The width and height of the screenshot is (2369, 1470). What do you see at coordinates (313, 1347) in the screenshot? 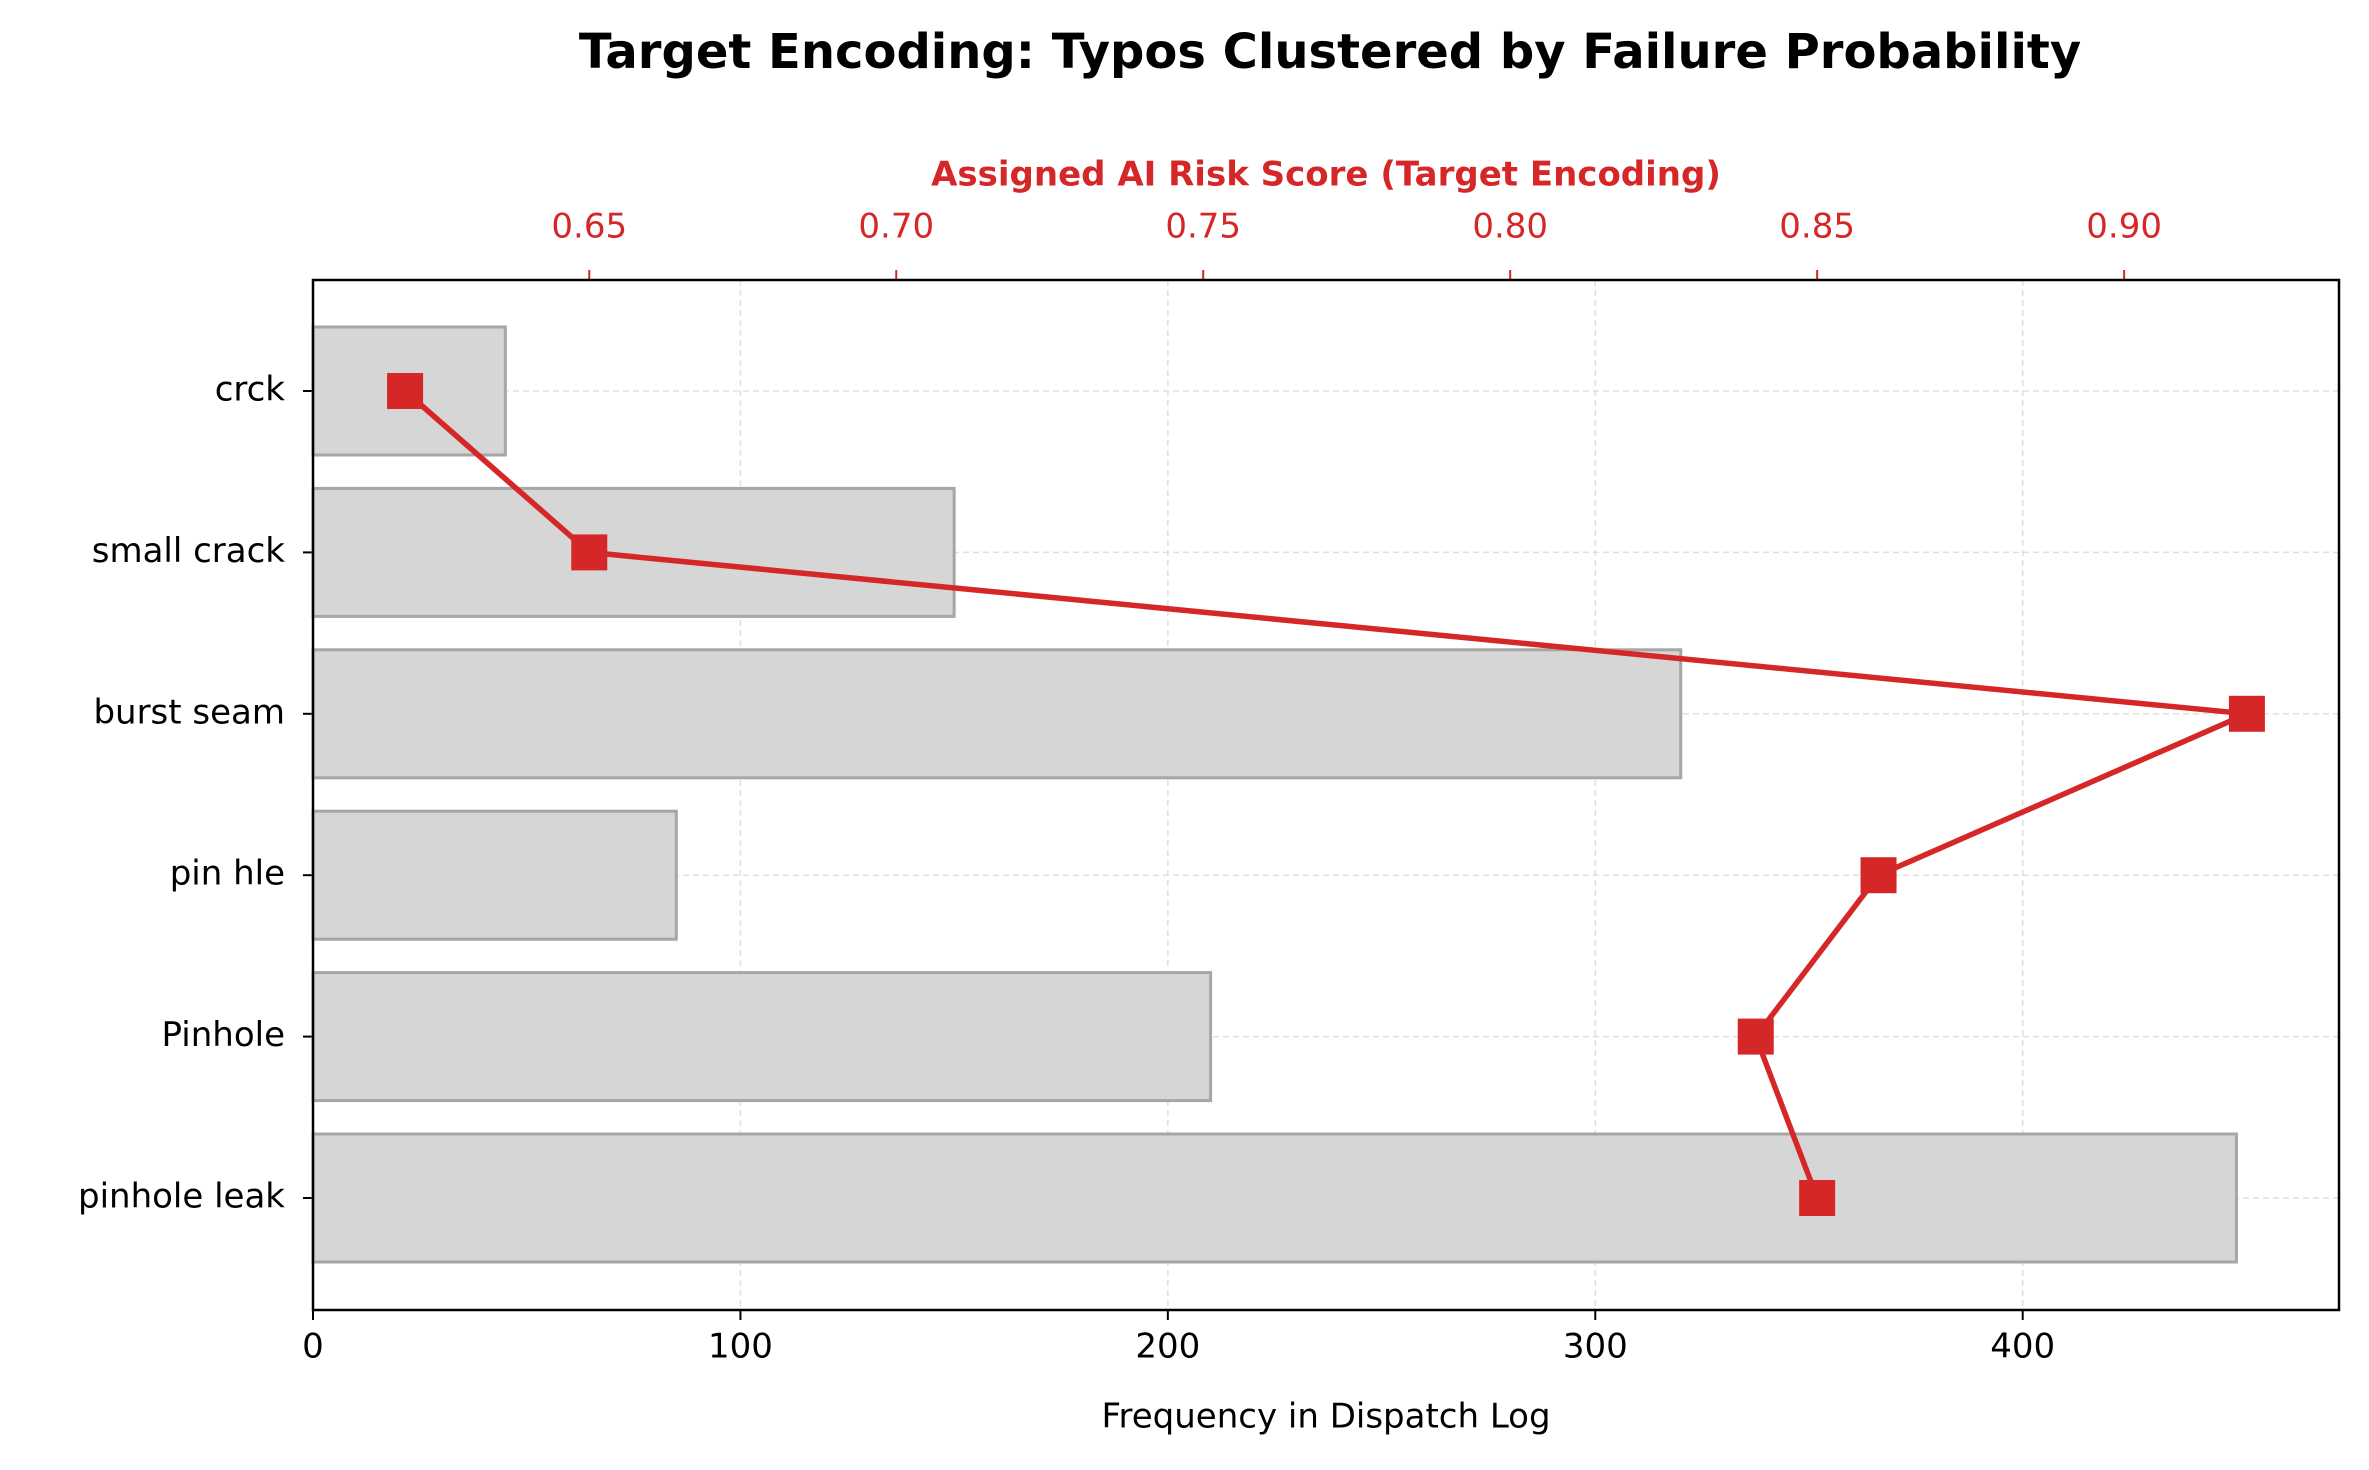
I see `x-tick-label: 0` at bounding box center [313, 1347].